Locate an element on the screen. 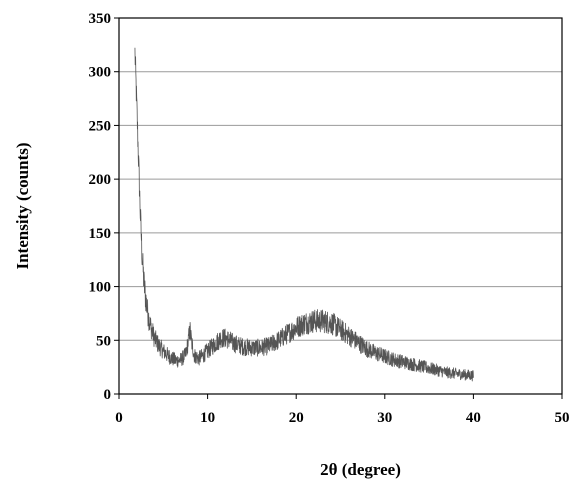 This screenshot has width=582, height=486. x-tick-label-50: 50 is located at coordinates (562, 418).